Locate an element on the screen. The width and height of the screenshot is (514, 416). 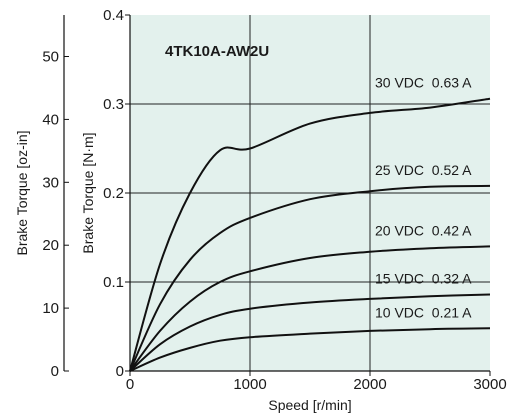
y2-tick-label: 30 is located at coordinates (50, 182).